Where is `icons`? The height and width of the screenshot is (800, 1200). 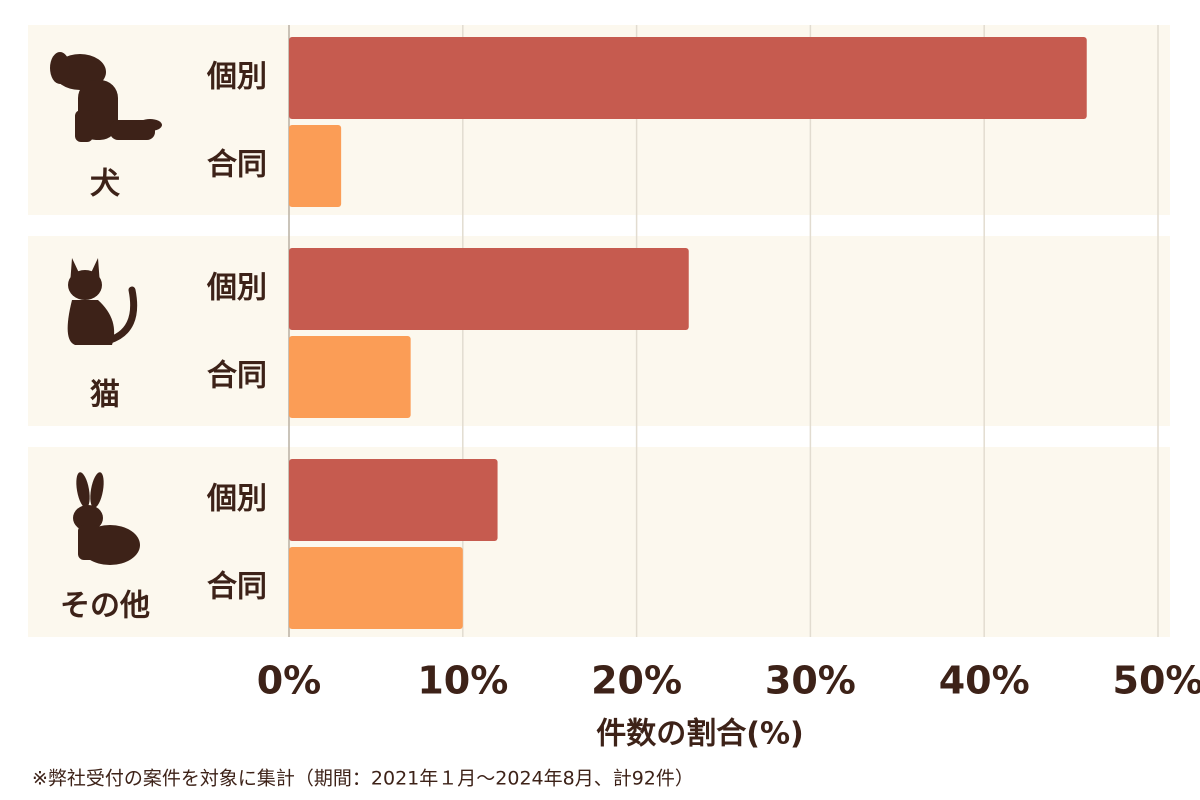
icons is located at coordinates (106, 308).